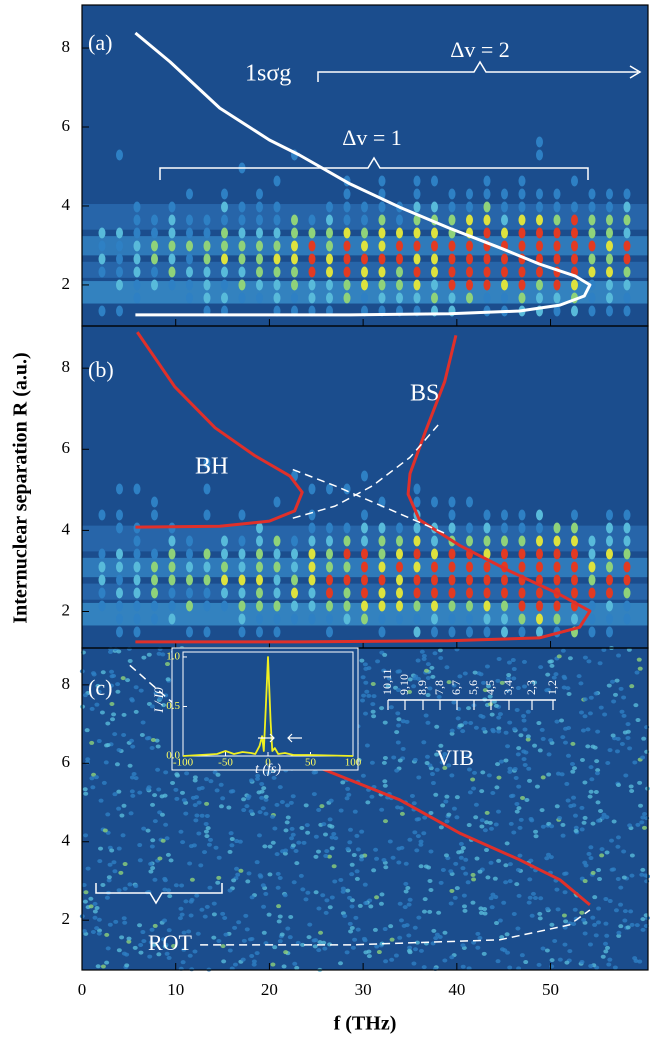  What do you see at coordinates (66, 447) in the screenshot?
I see `y-tick-label: 6` at bounding box center [66, 447].